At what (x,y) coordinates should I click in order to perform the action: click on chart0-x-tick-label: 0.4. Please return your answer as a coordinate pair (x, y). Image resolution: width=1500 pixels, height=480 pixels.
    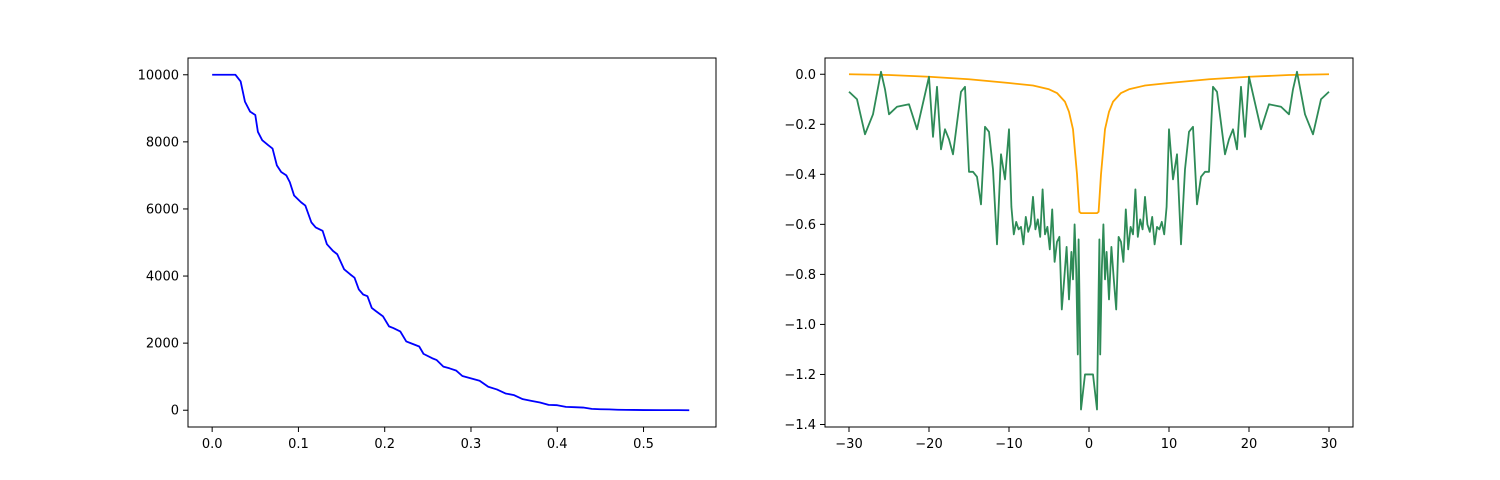
    Looking at the image, I should click on (557, 444).